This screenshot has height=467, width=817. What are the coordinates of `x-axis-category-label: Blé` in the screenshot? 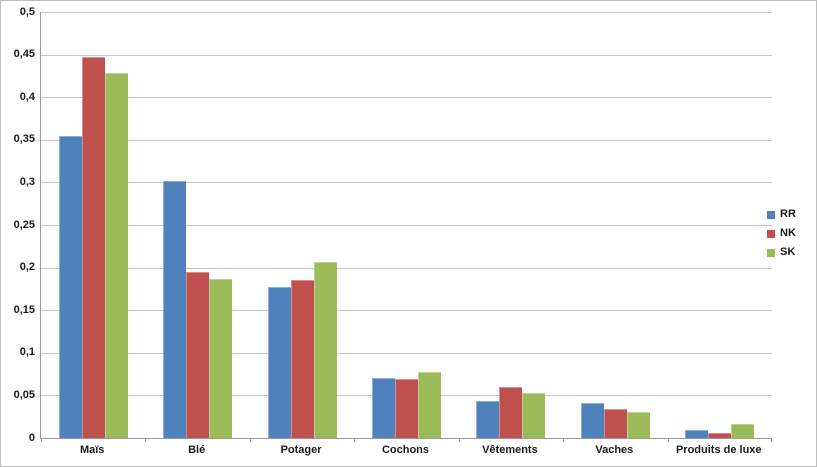 It's located at (197, 450).